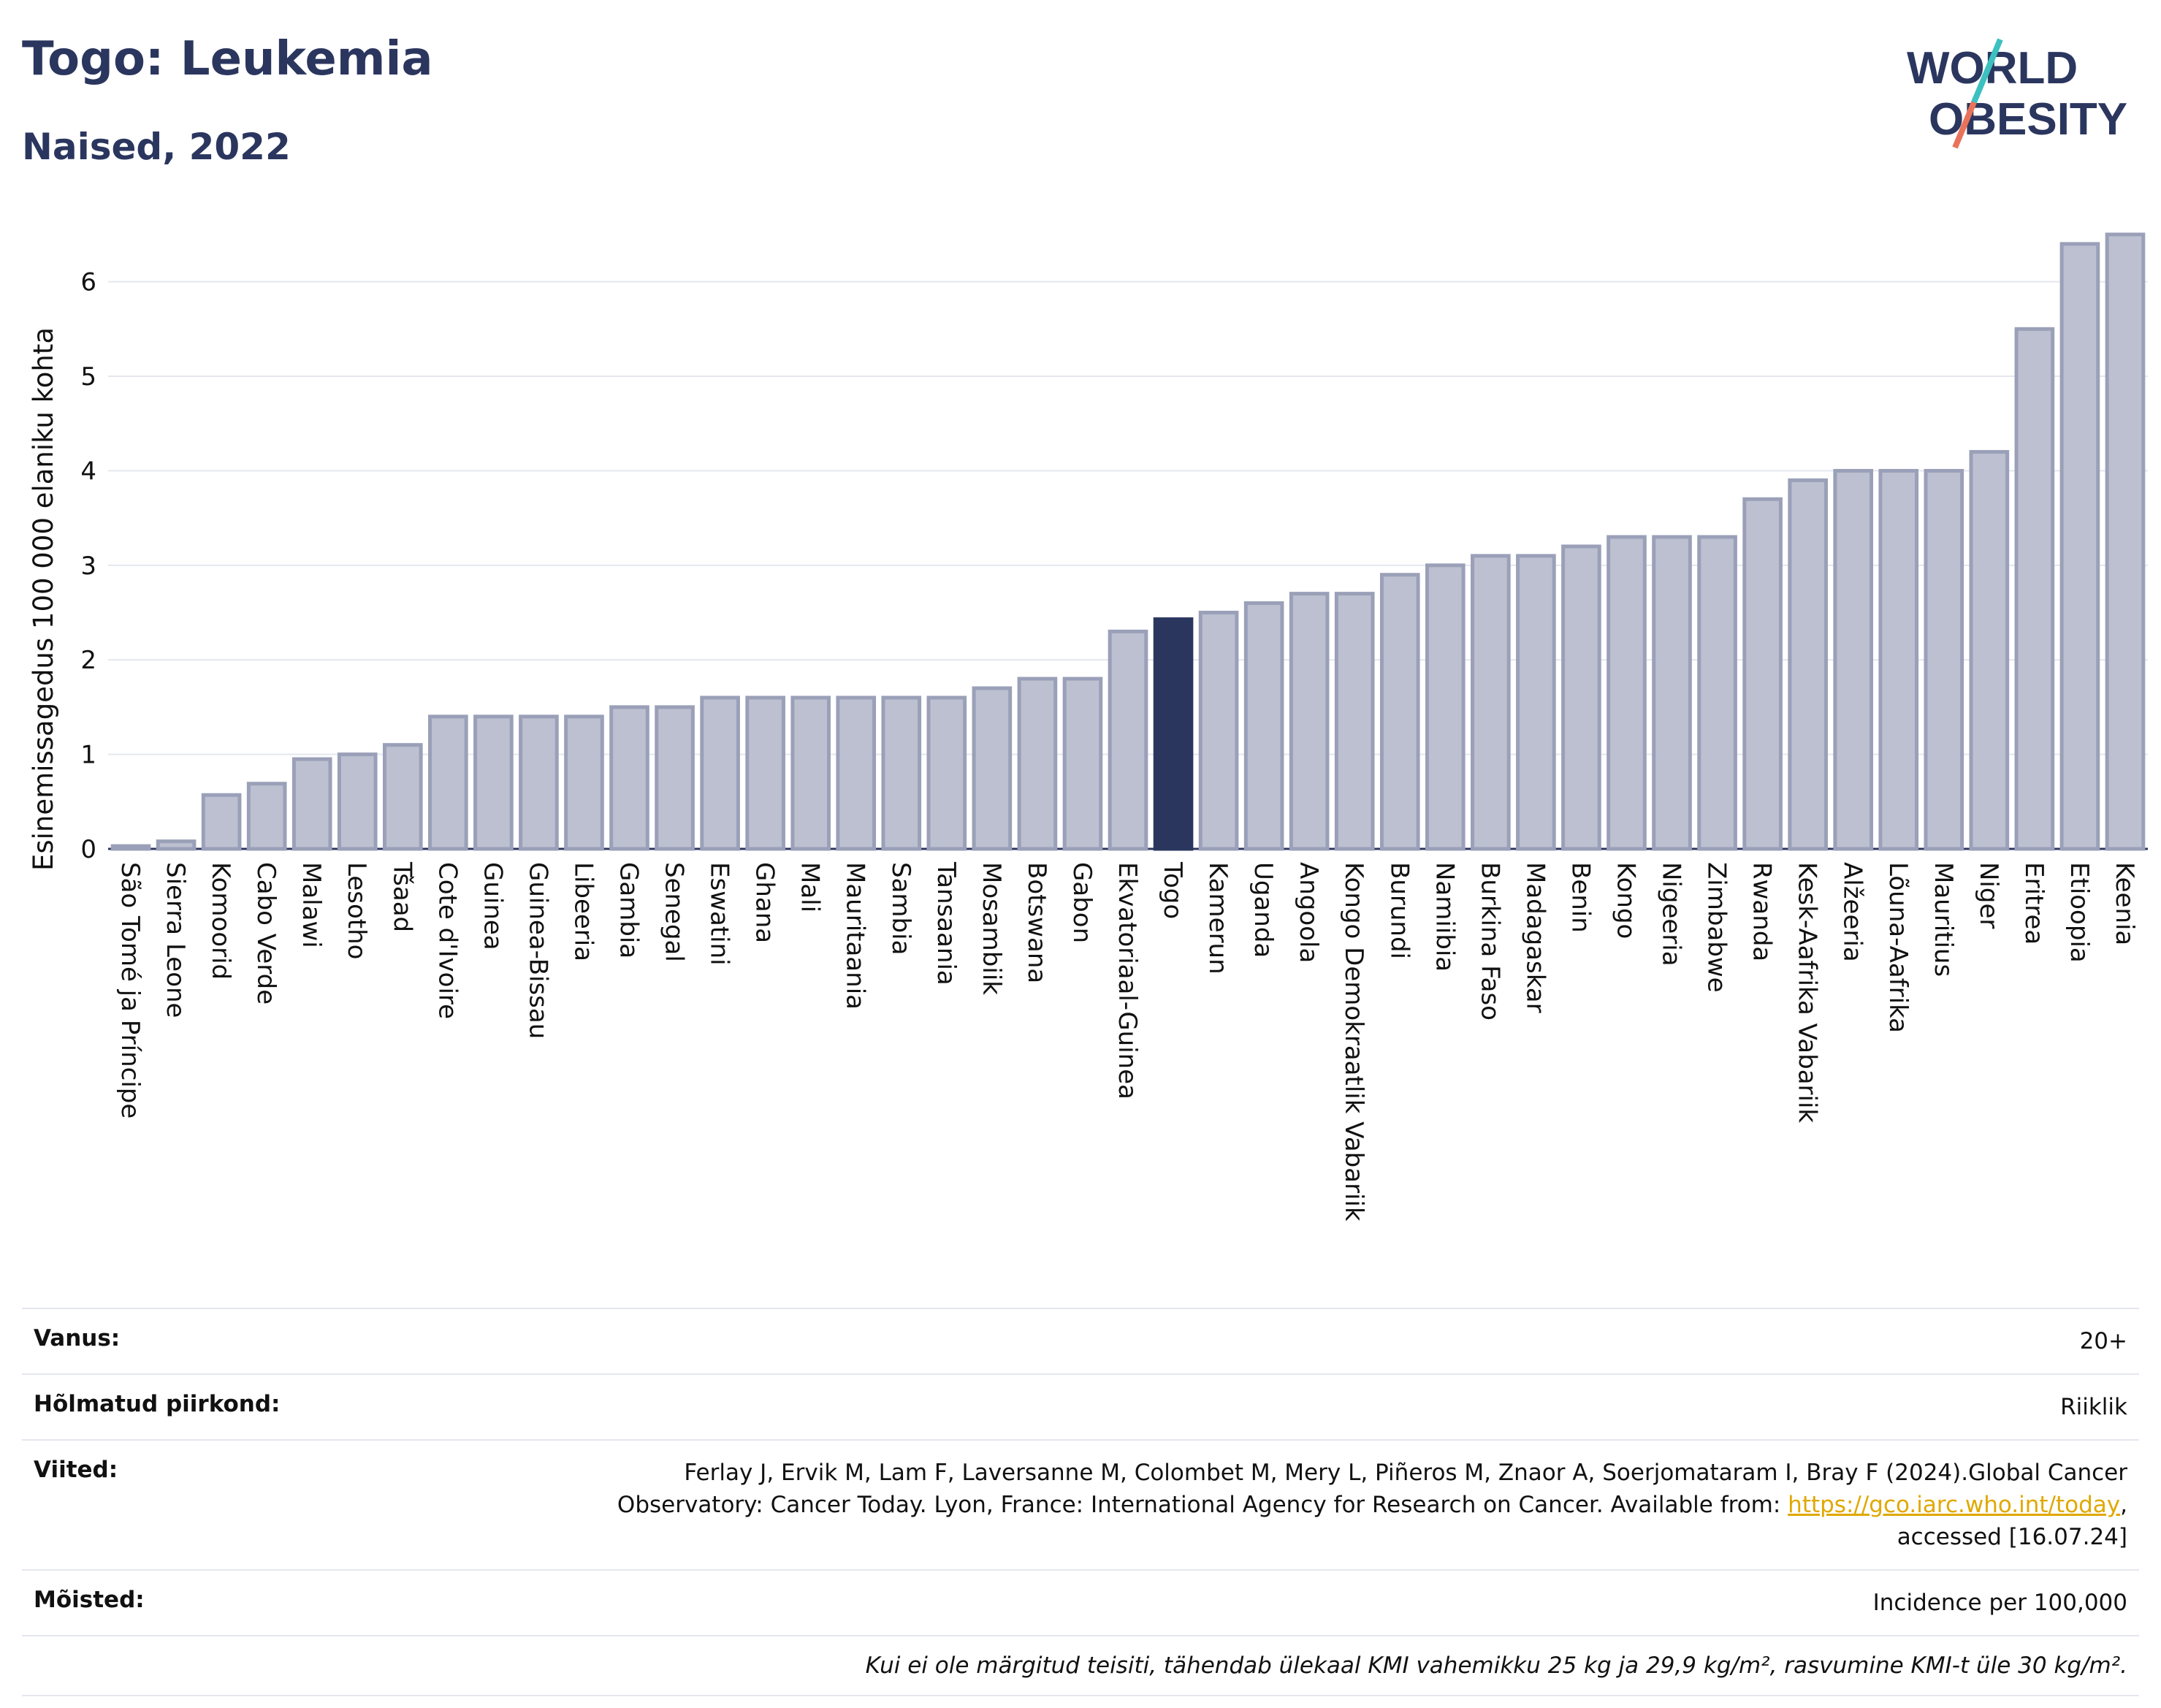  What do you see at coordinates (1218, 731) in the screenshot?
I see `bar-kamerun` at bounding box center [1218, 731].